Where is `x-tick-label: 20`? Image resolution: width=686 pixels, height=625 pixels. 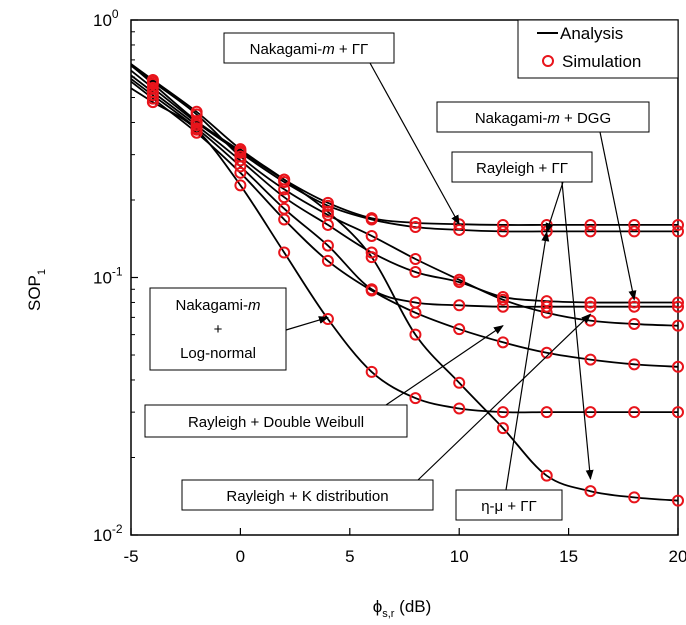
x-tick-label: 20 is located at coordinates (677, 556).